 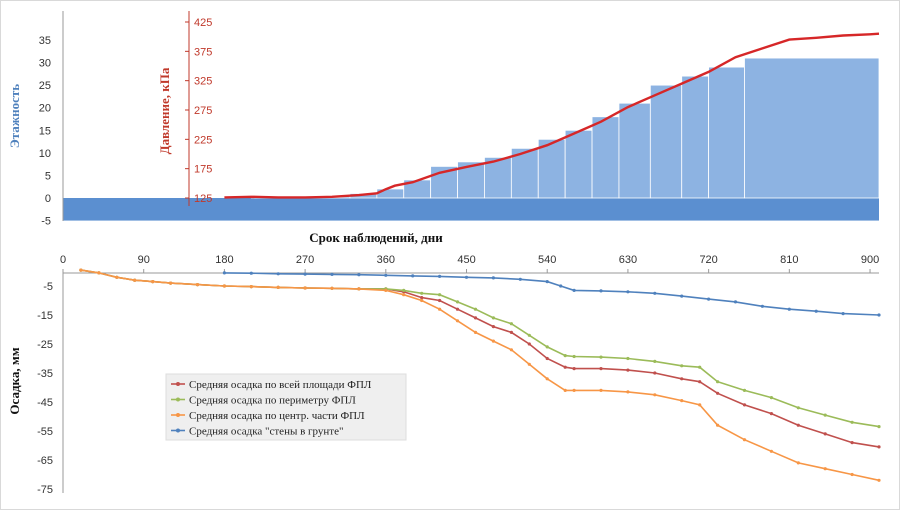 What do you see at coordinates (203, 170) in the screenshot?
I see `pressure-tick-label: 175` at bounding box center [203, 170].